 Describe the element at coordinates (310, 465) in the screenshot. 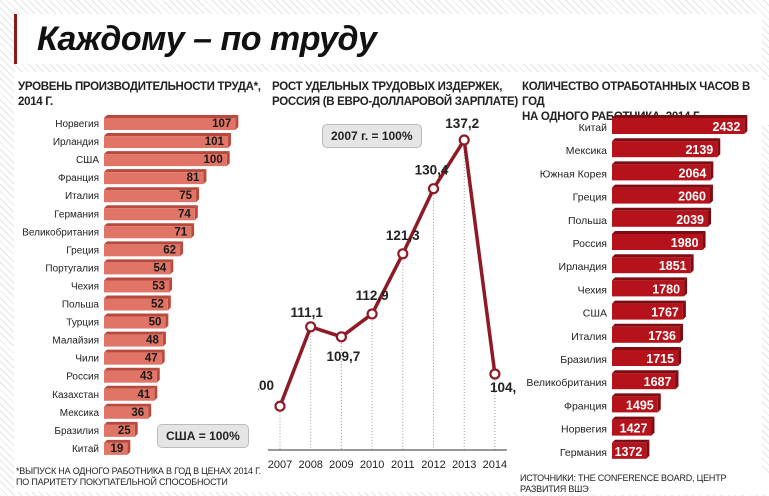

I see `x-tick-label: 2008` at that location.